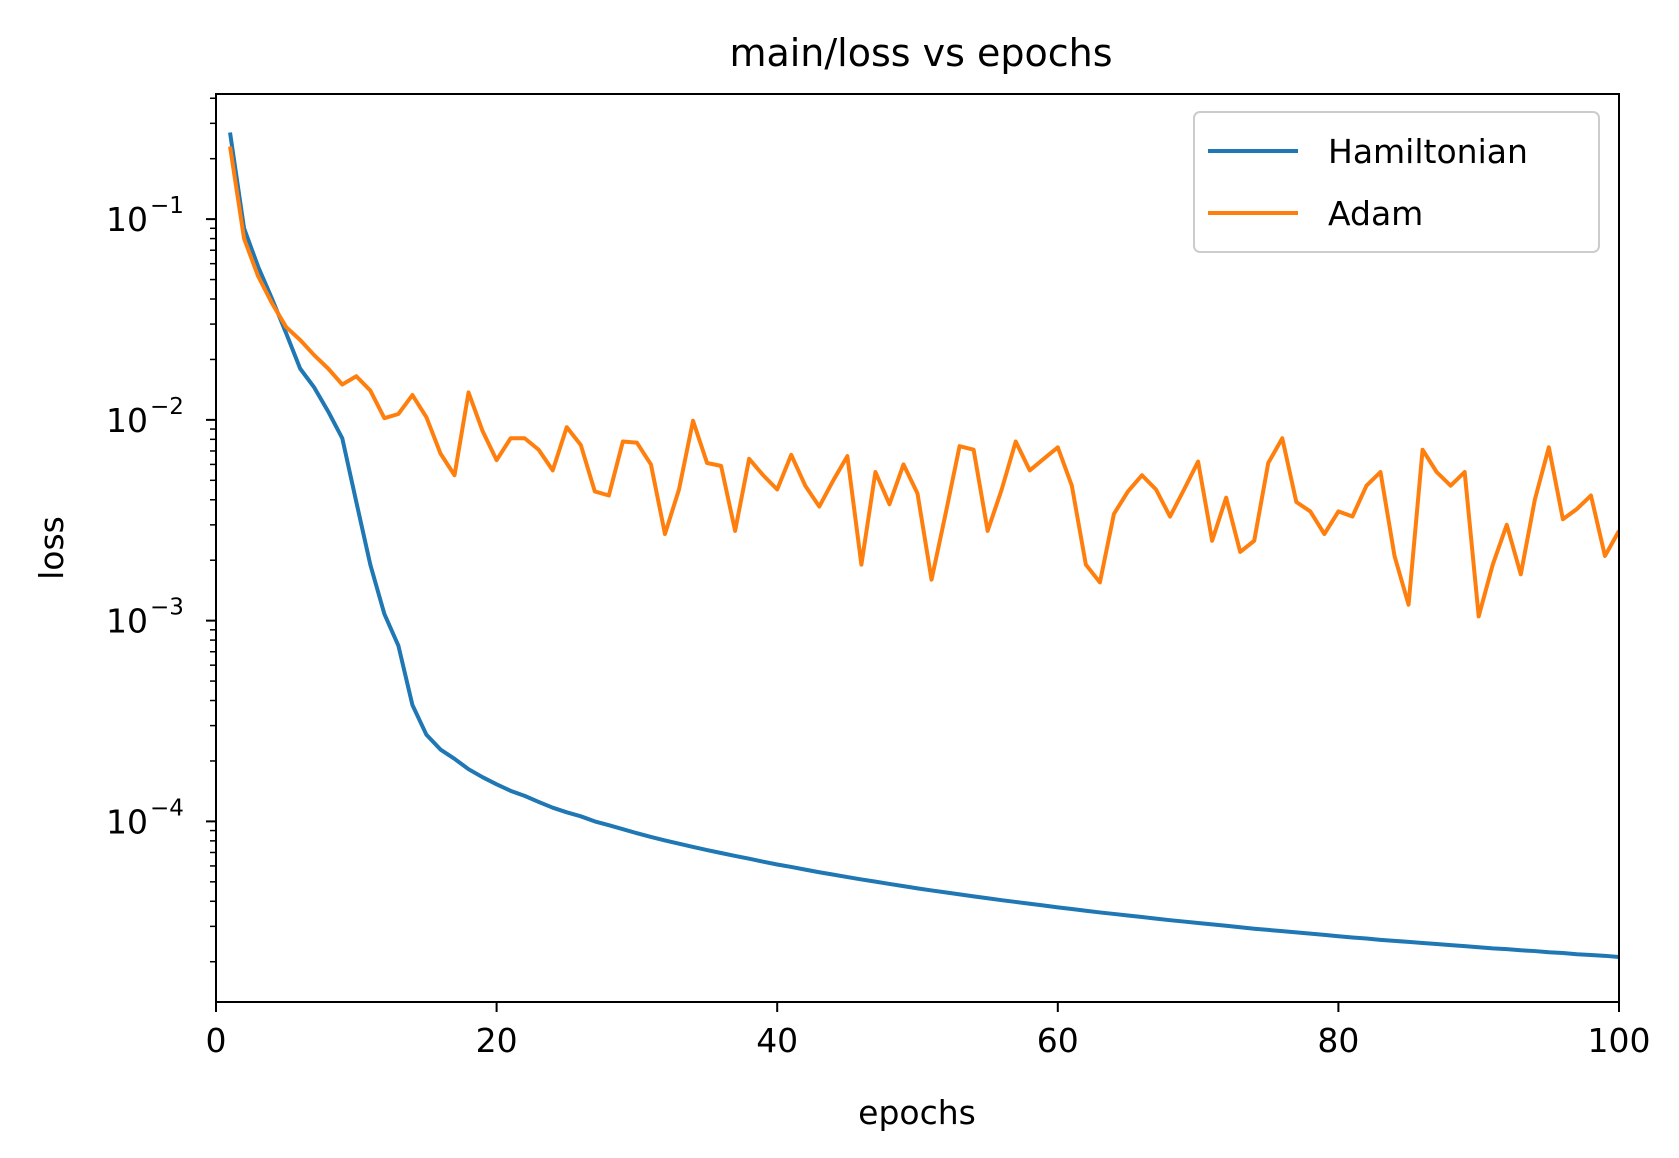 This screenshot has width=1679, height=1158. Describe the element at coordinates (1338, 1040) in the screenshot. I see `x-tick-label: 80` at that location.